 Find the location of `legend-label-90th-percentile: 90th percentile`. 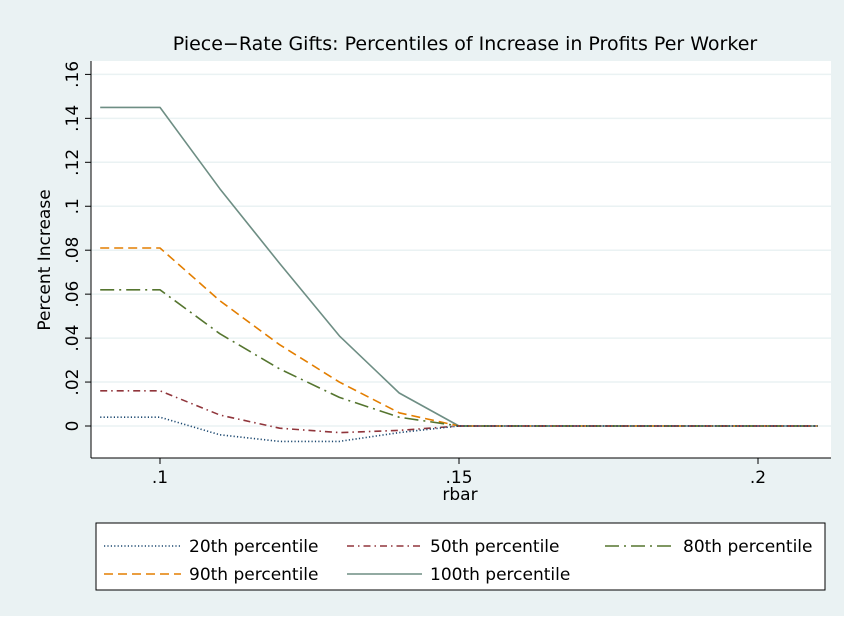

legend-label-90th-percentile: 90th percentile is located at coordinates (254, 575).